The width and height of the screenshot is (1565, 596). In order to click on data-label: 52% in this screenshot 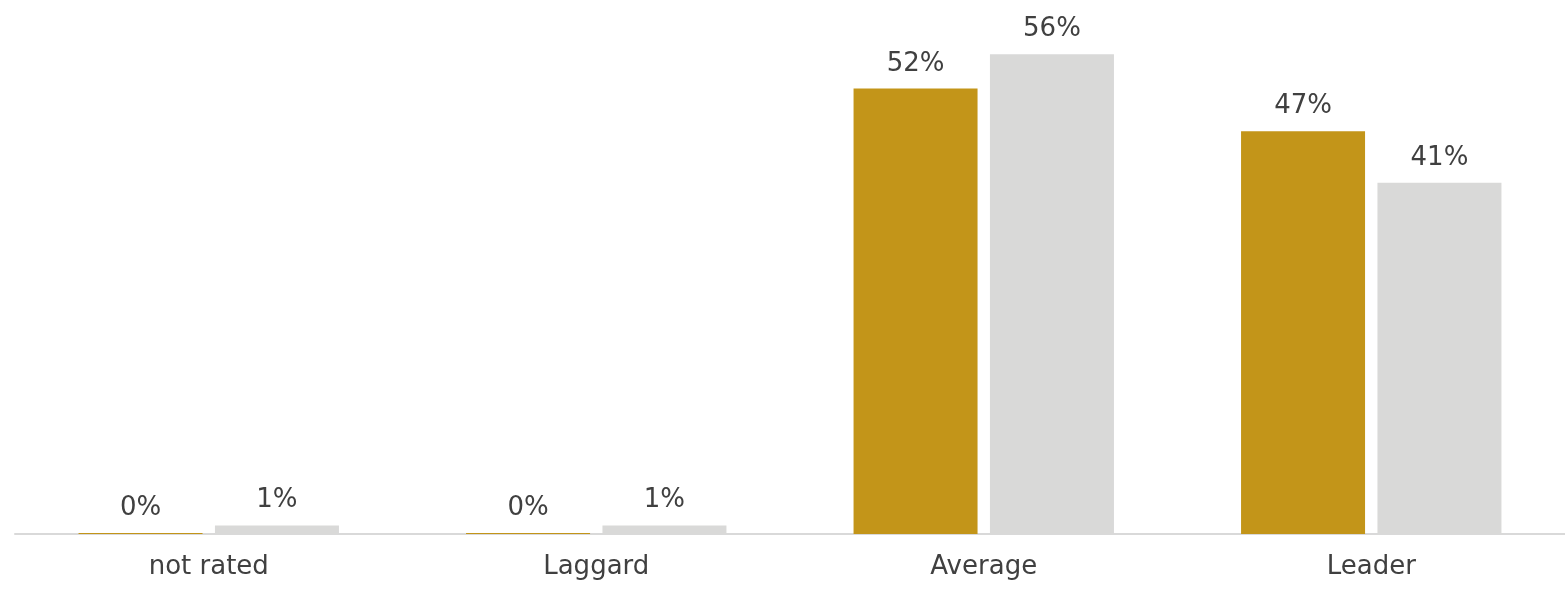, I will do `click(915, 61)`.